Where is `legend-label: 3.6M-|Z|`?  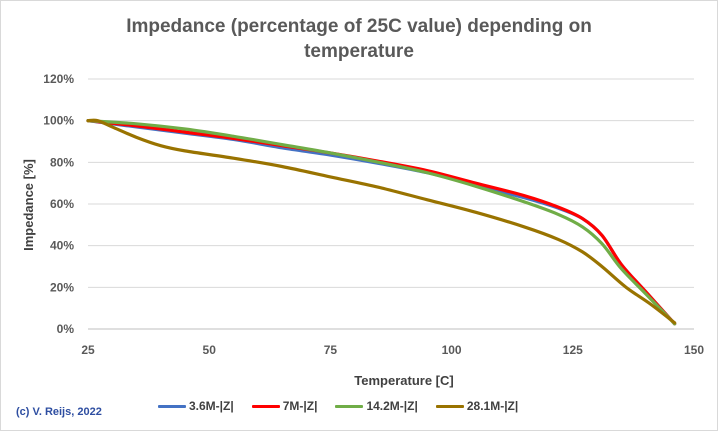 legend-label: 3.6M-|Z| is located at coordinates (211, 406).